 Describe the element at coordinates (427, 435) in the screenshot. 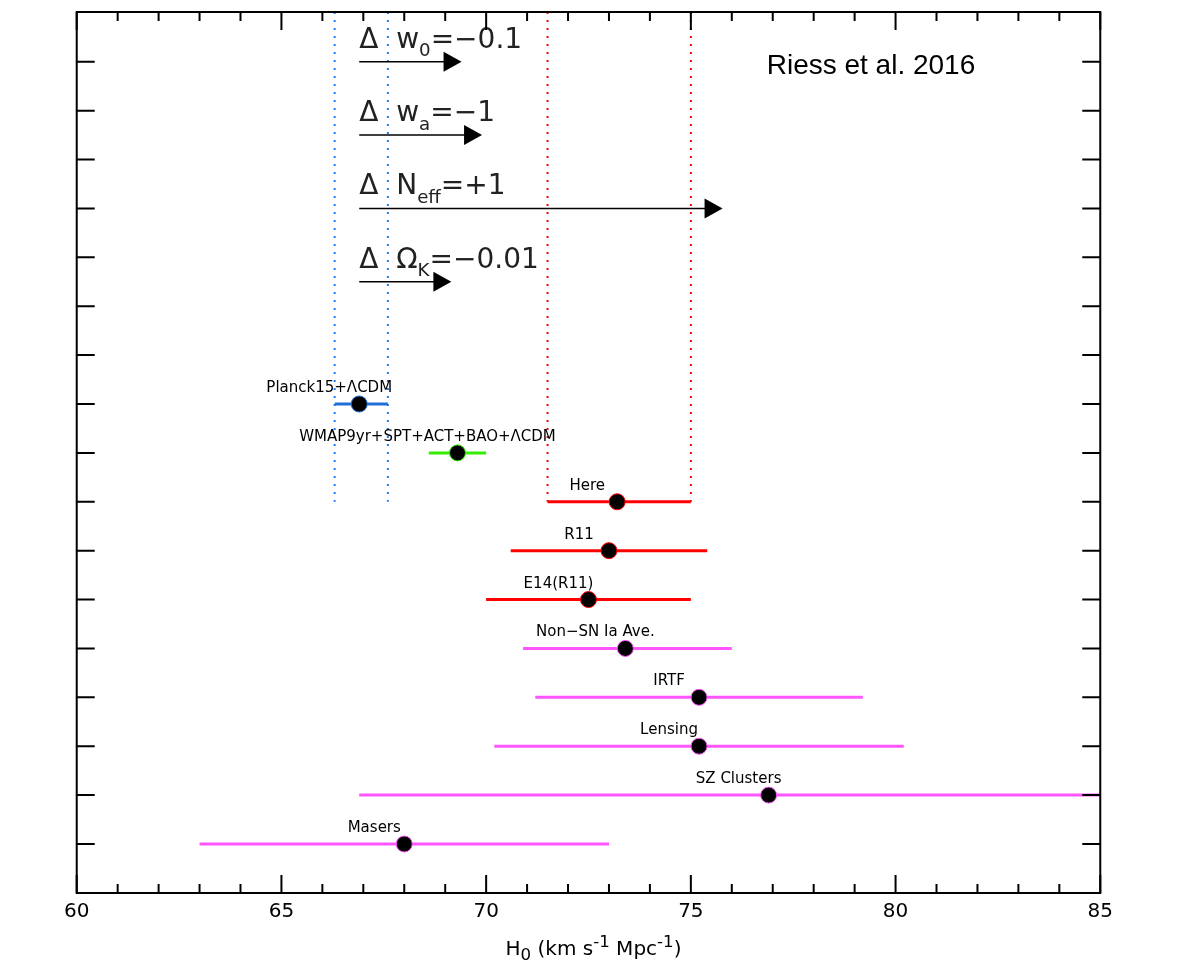

I see `y-tick-label: WMAP9yr+SPT+ACT+BAO+ΛCDM` at that location.